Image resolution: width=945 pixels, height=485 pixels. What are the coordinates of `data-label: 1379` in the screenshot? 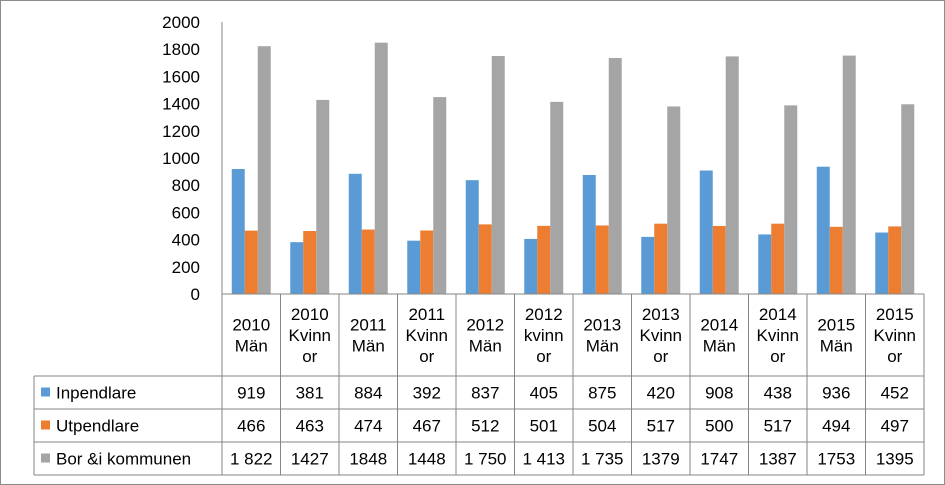 It's located at (661, 459).